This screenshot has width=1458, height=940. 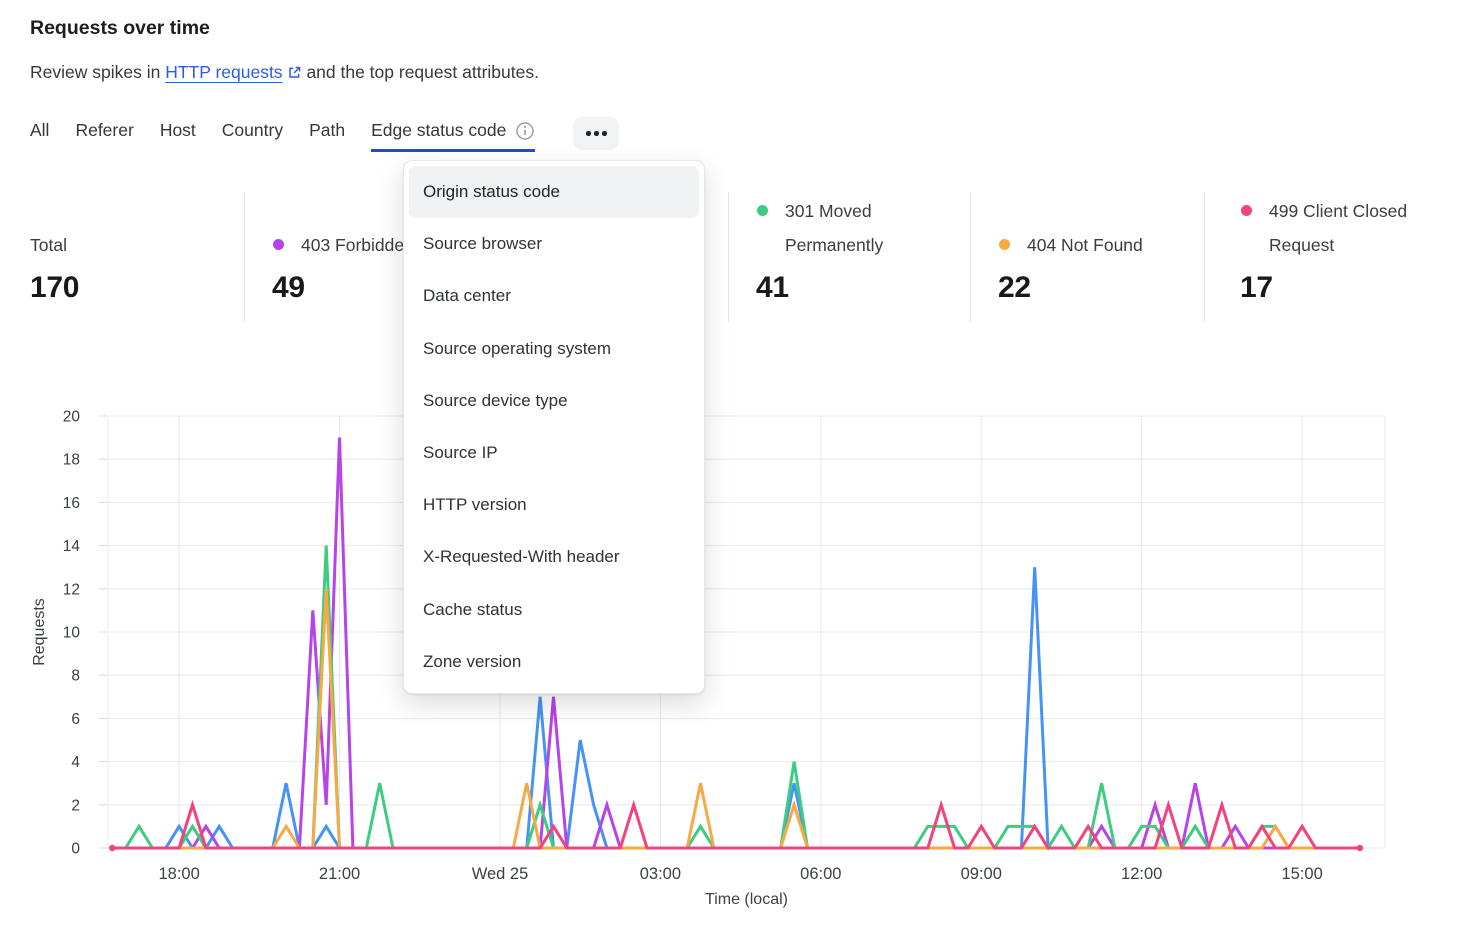 I want to click on svg-text: 03:00, so click(x=660, y=874).